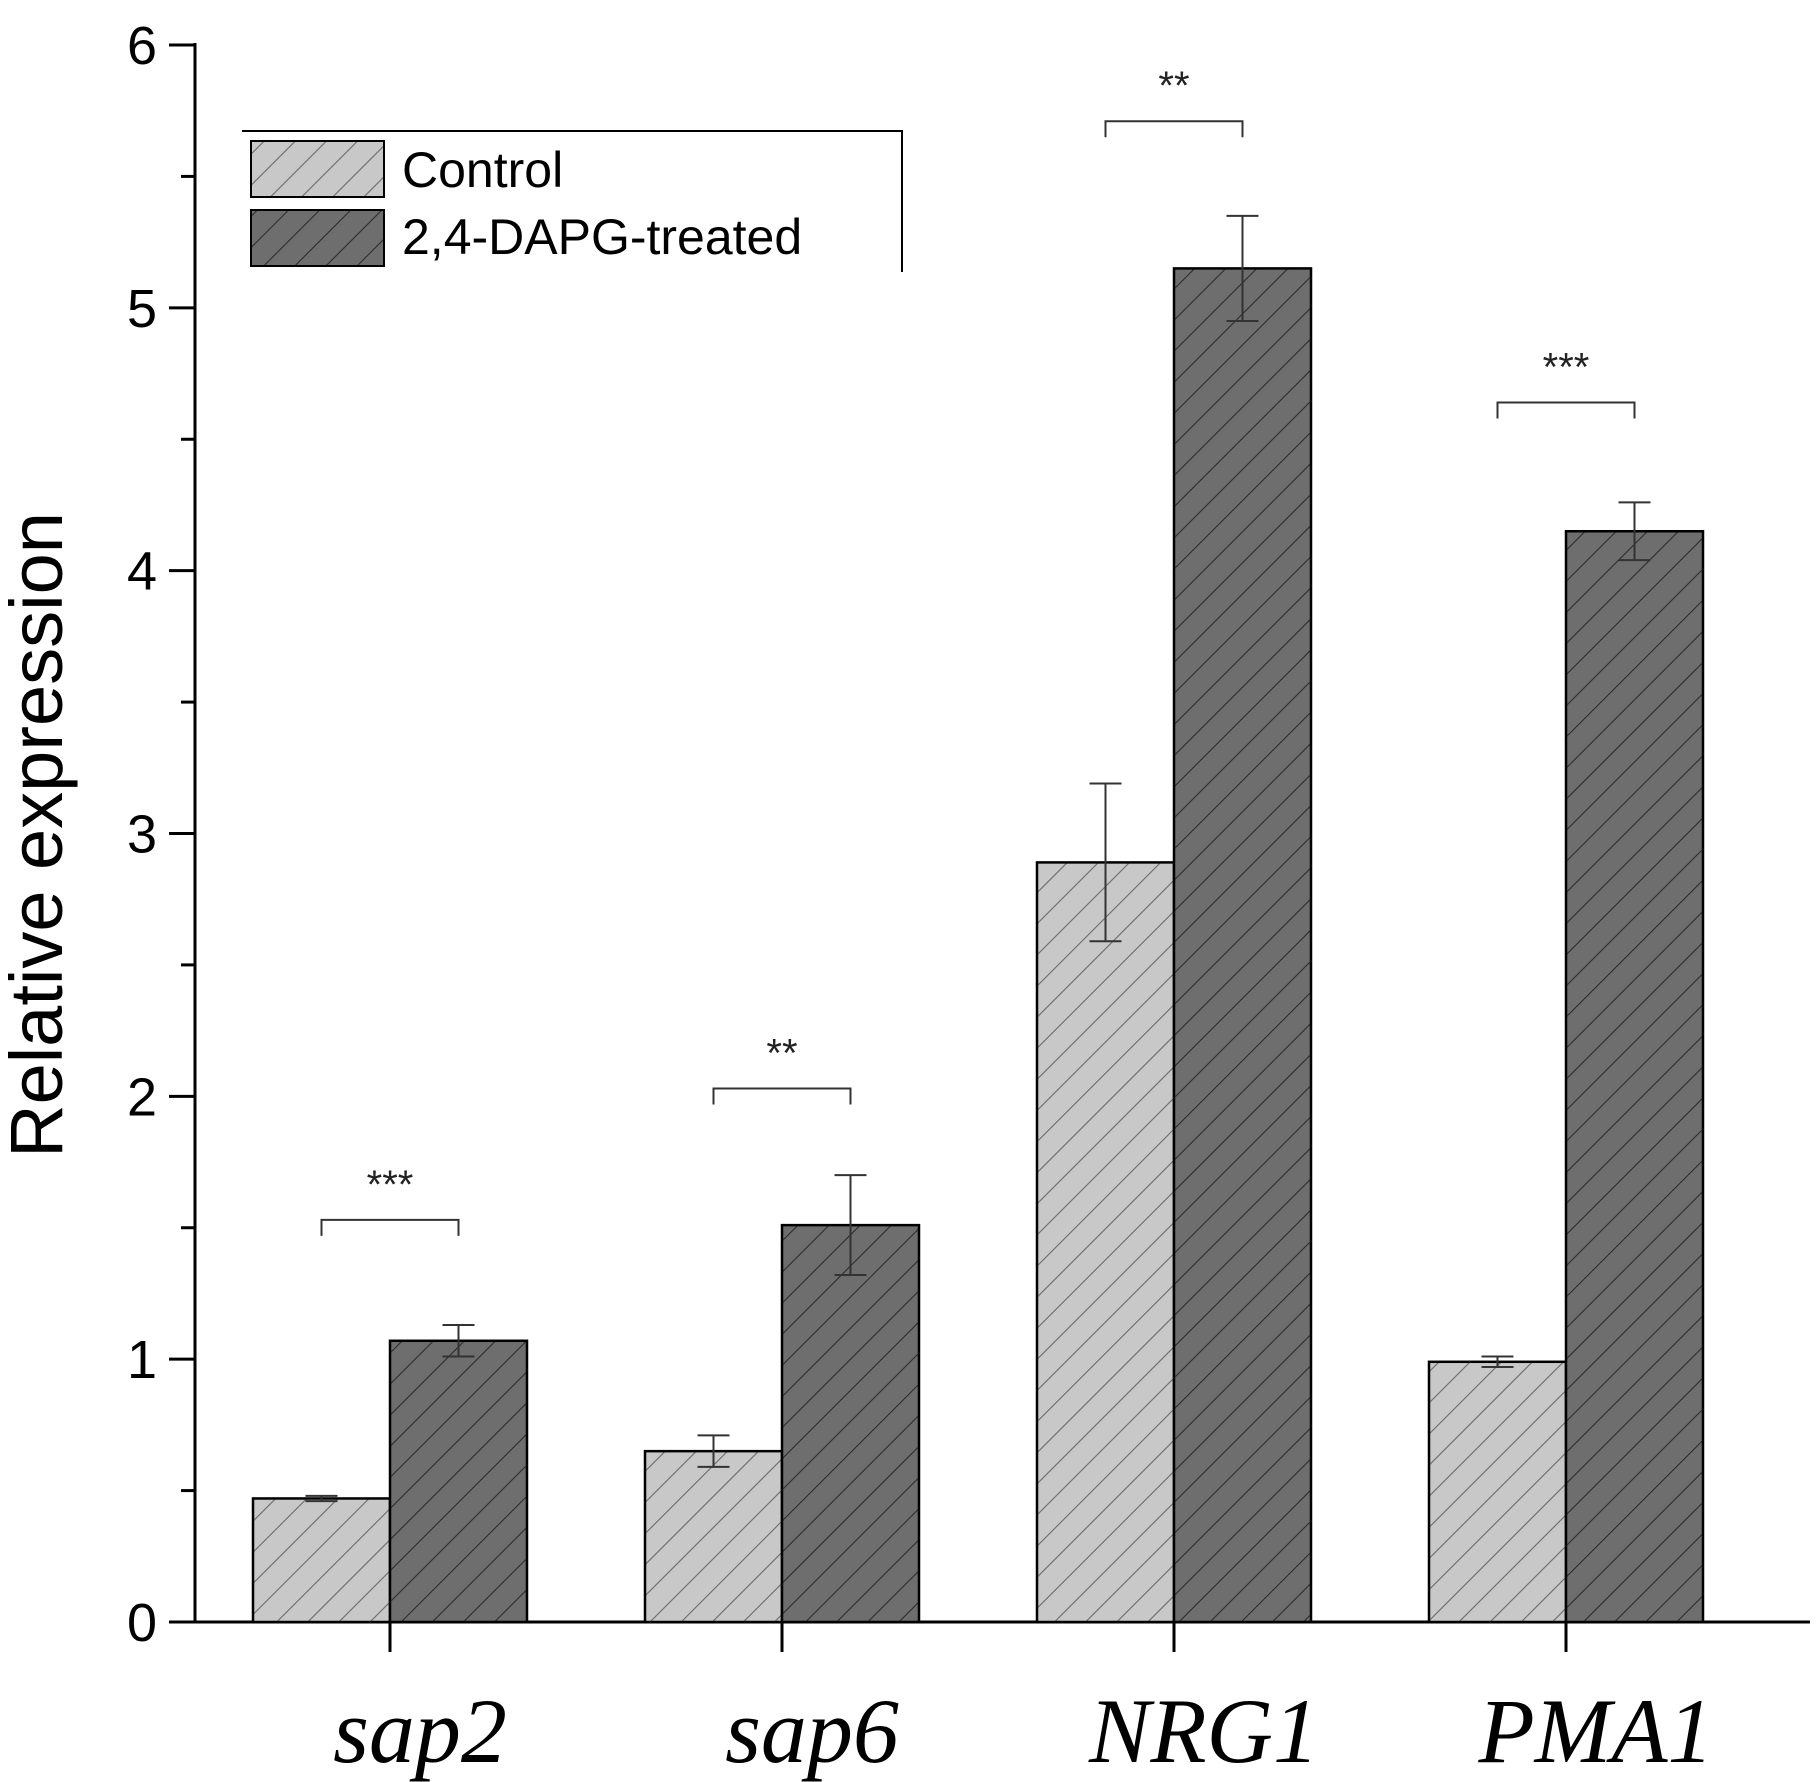 The height and width of the screenshot is (1782, 1819). I want to click on y-tick-label: 4, so click(142, 572).